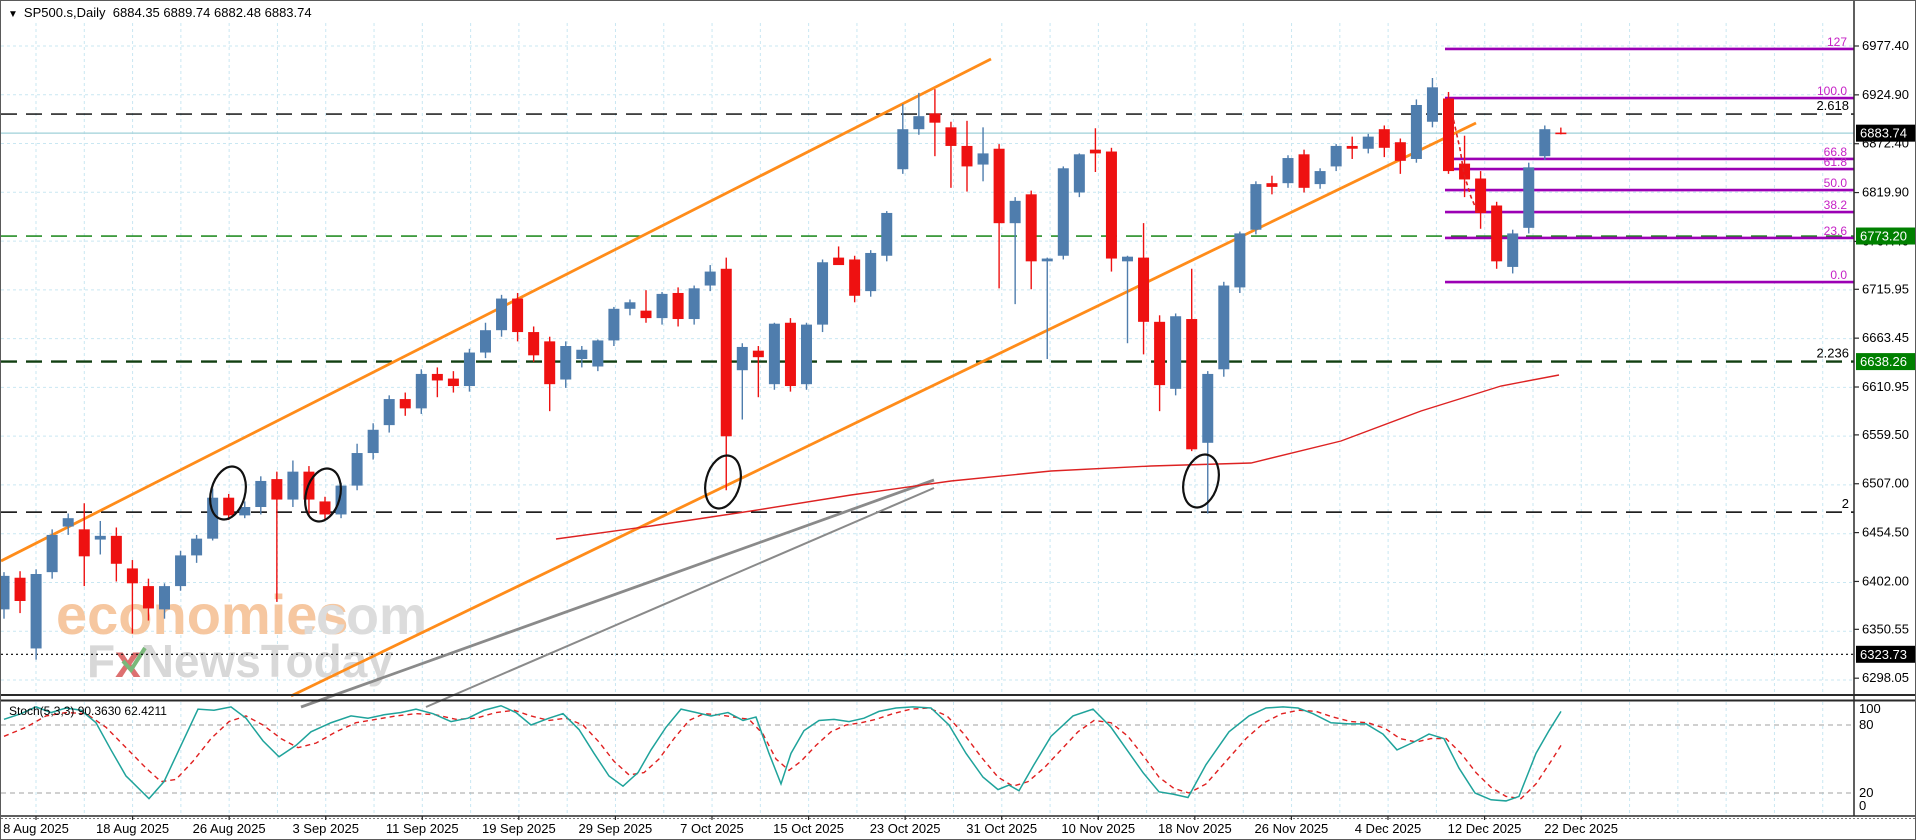 The height and width of the screenshot is (840, 1916). Describe the element at coordinates (616, 828) in the screenshot. I see `date-label: 29 Sep 2025` at that location.